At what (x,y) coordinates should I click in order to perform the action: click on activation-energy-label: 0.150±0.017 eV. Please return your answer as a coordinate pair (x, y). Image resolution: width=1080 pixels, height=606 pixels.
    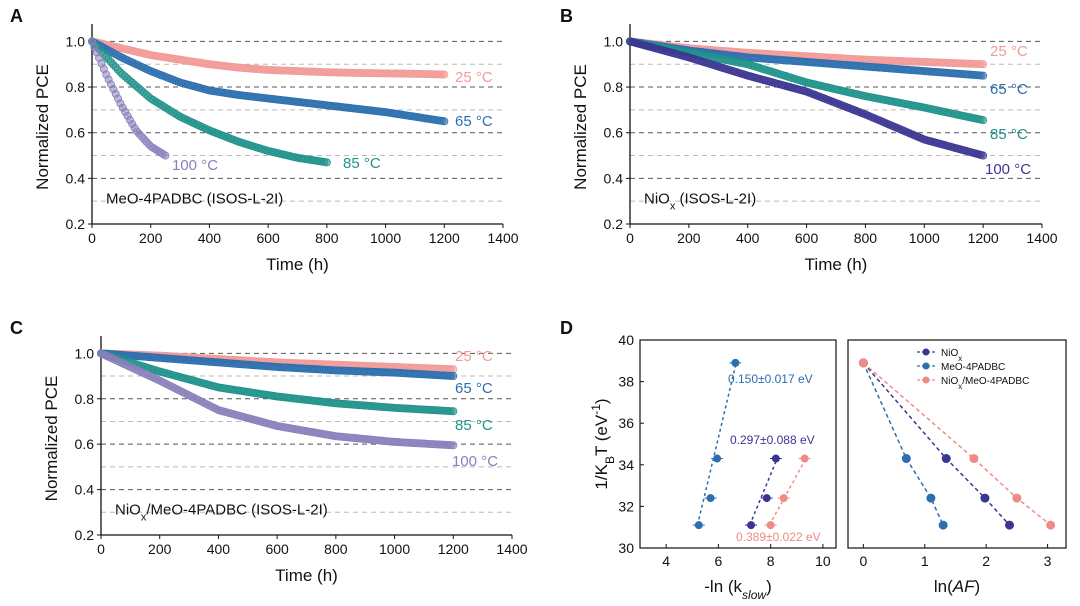
    Looking at the image, I should click on (770, 379).